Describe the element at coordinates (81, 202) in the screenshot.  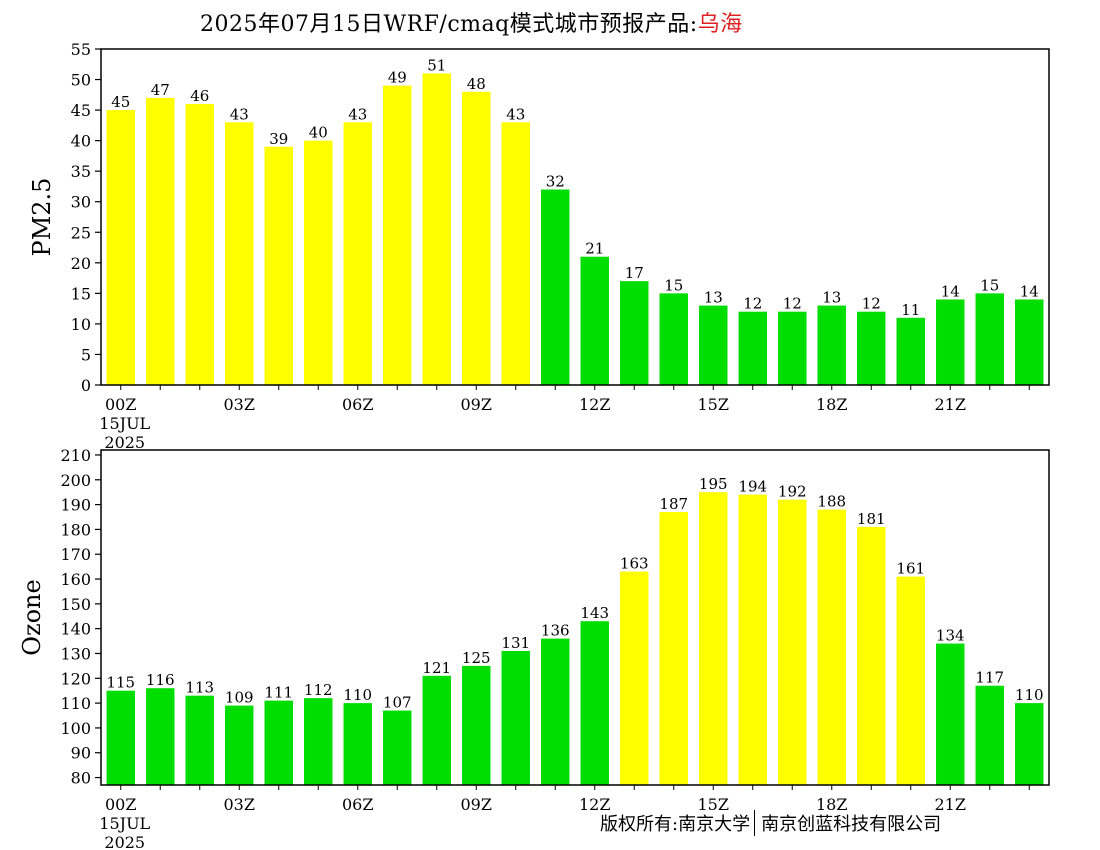
I see `y-tick-label: 30` at that location.